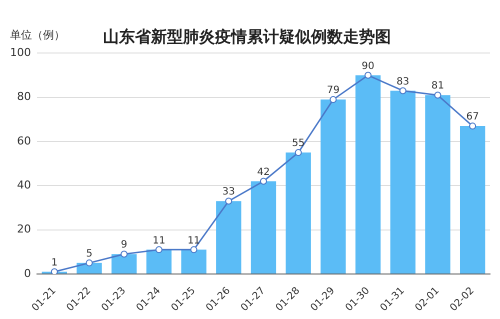  What do you see at coordinates (37, 35) in the screenshot?
I see `y-axis-title: 单位（例）` at bounding box center [37, 35].